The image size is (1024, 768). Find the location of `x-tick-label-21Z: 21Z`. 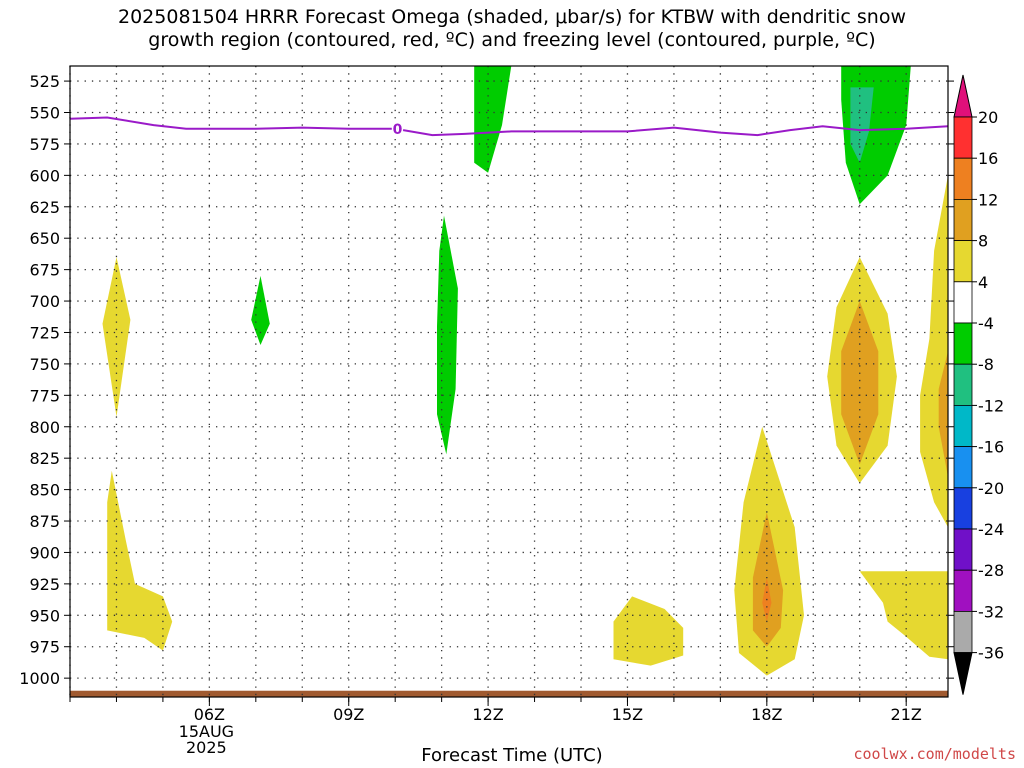

x-tick-label-21Z: 21Z is located at coordinates (906, 714).